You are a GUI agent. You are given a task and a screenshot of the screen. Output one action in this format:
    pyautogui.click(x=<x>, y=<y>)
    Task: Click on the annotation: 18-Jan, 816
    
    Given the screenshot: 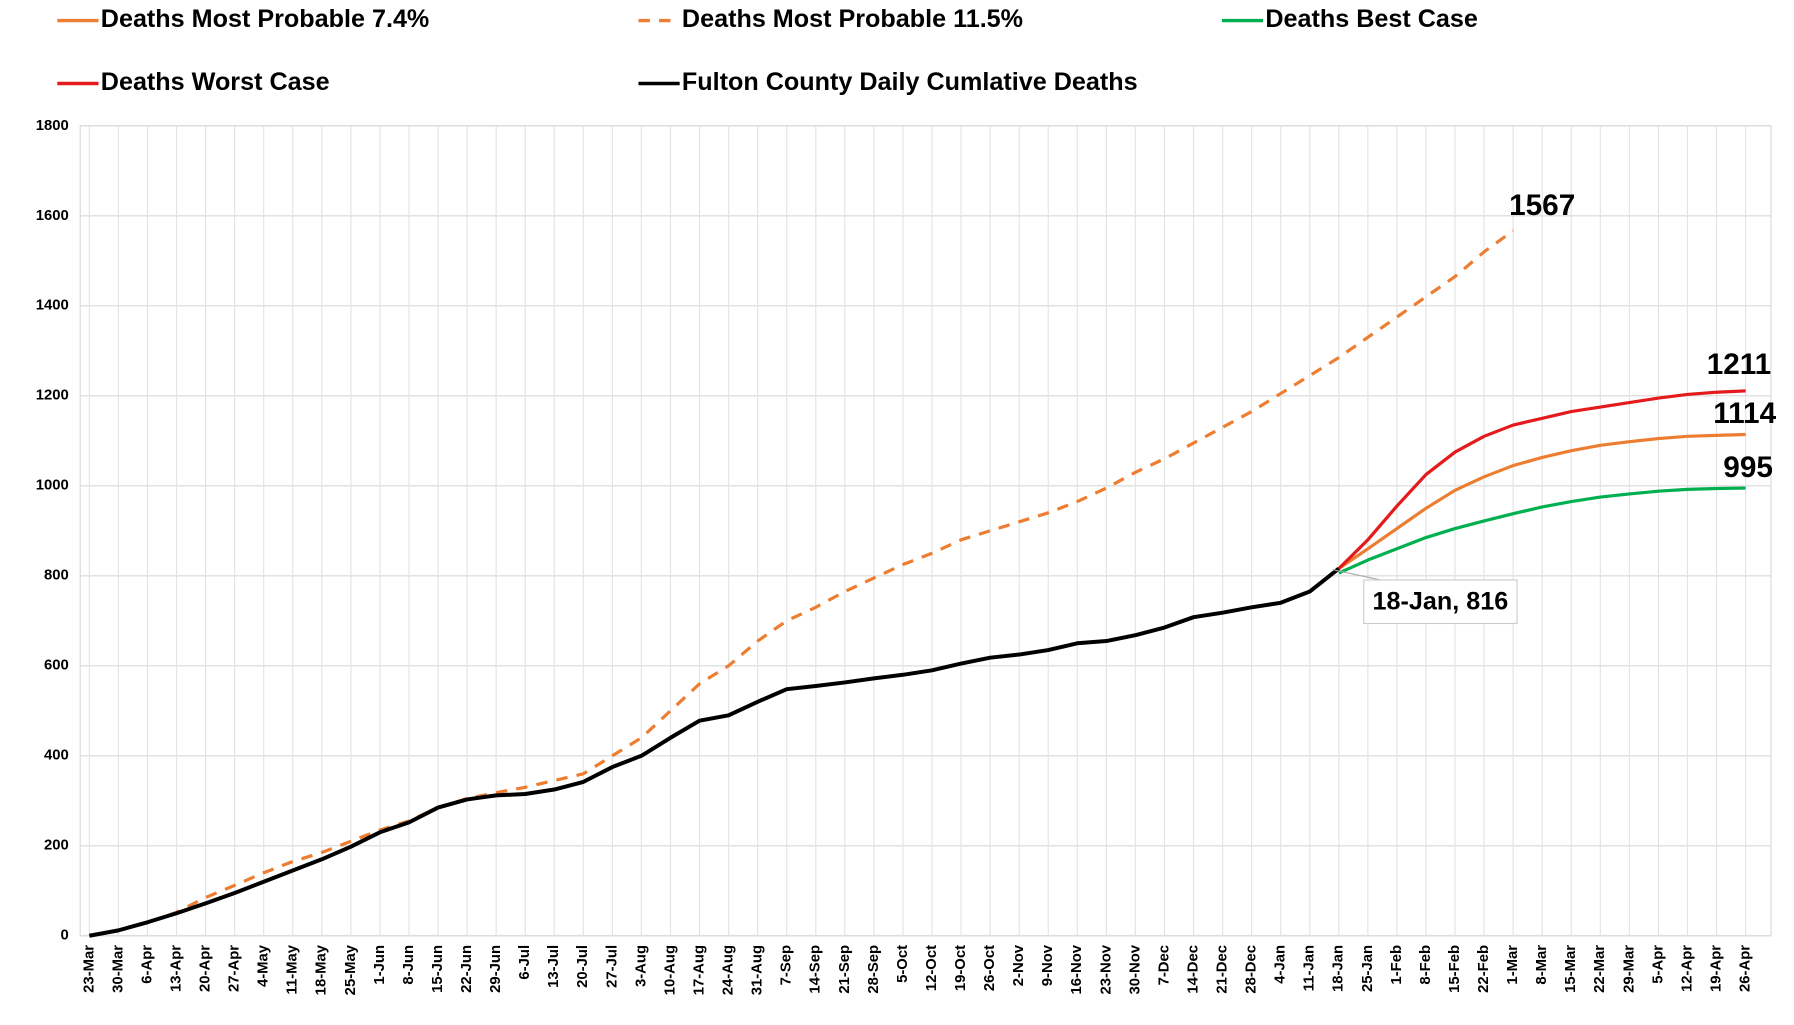 What is the action you would take?
    pyautogui.click(x=1441, y=602)
    